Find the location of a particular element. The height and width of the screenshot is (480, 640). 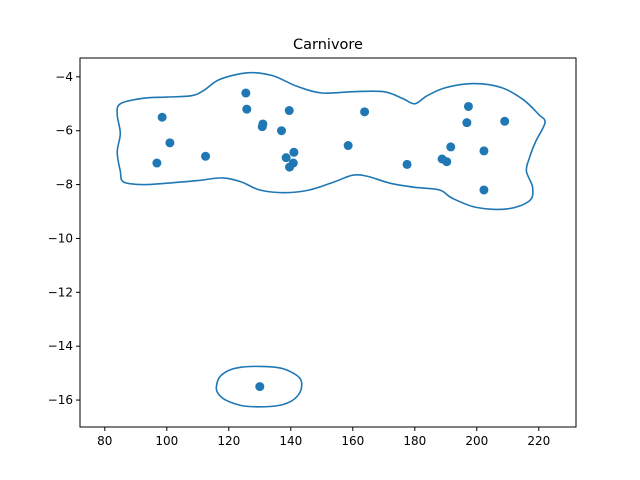

x-tick-label: 80 is located at coordinates (104, 441).